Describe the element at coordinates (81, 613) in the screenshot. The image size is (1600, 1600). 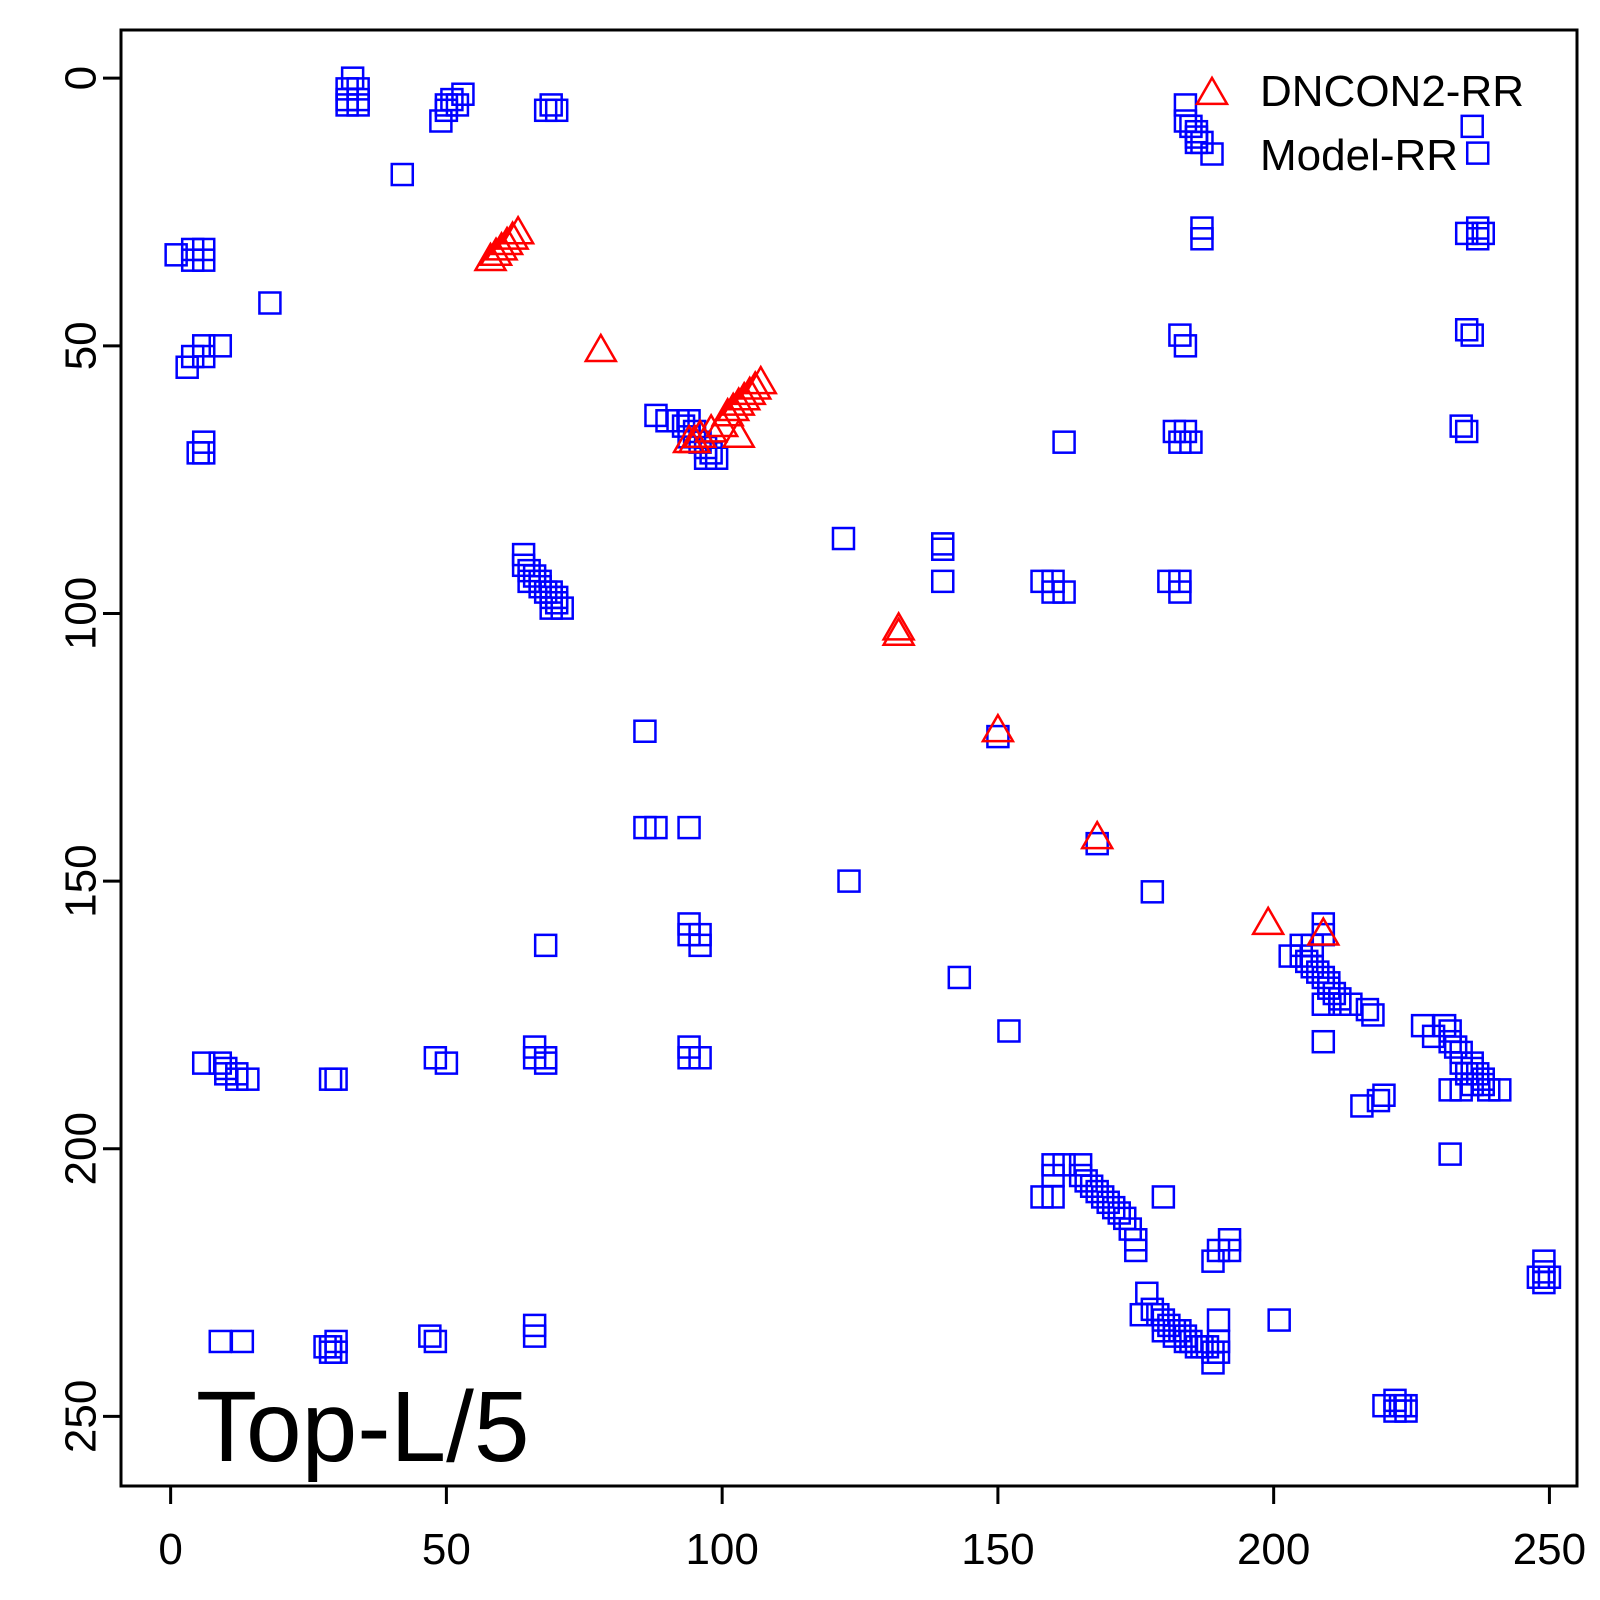
I see `y-tick-label: 100` at that location.